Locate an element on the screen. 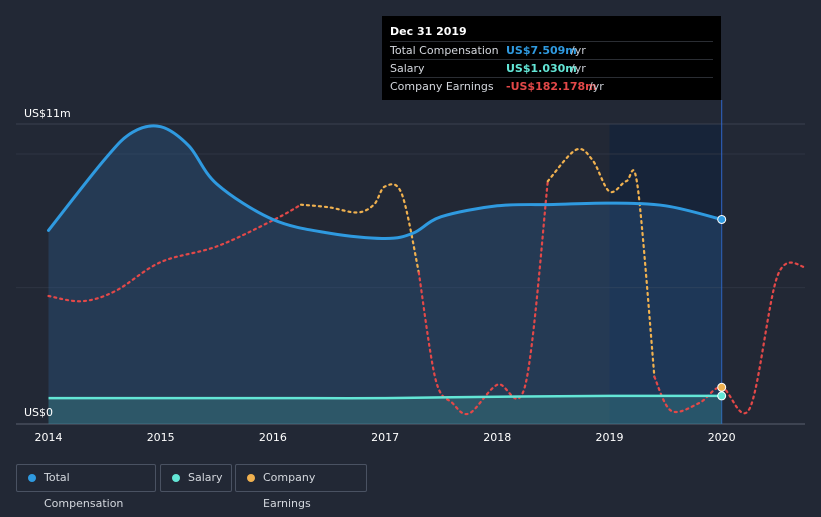  total-compensation-dot-icon is located at coordinates (32, 478).